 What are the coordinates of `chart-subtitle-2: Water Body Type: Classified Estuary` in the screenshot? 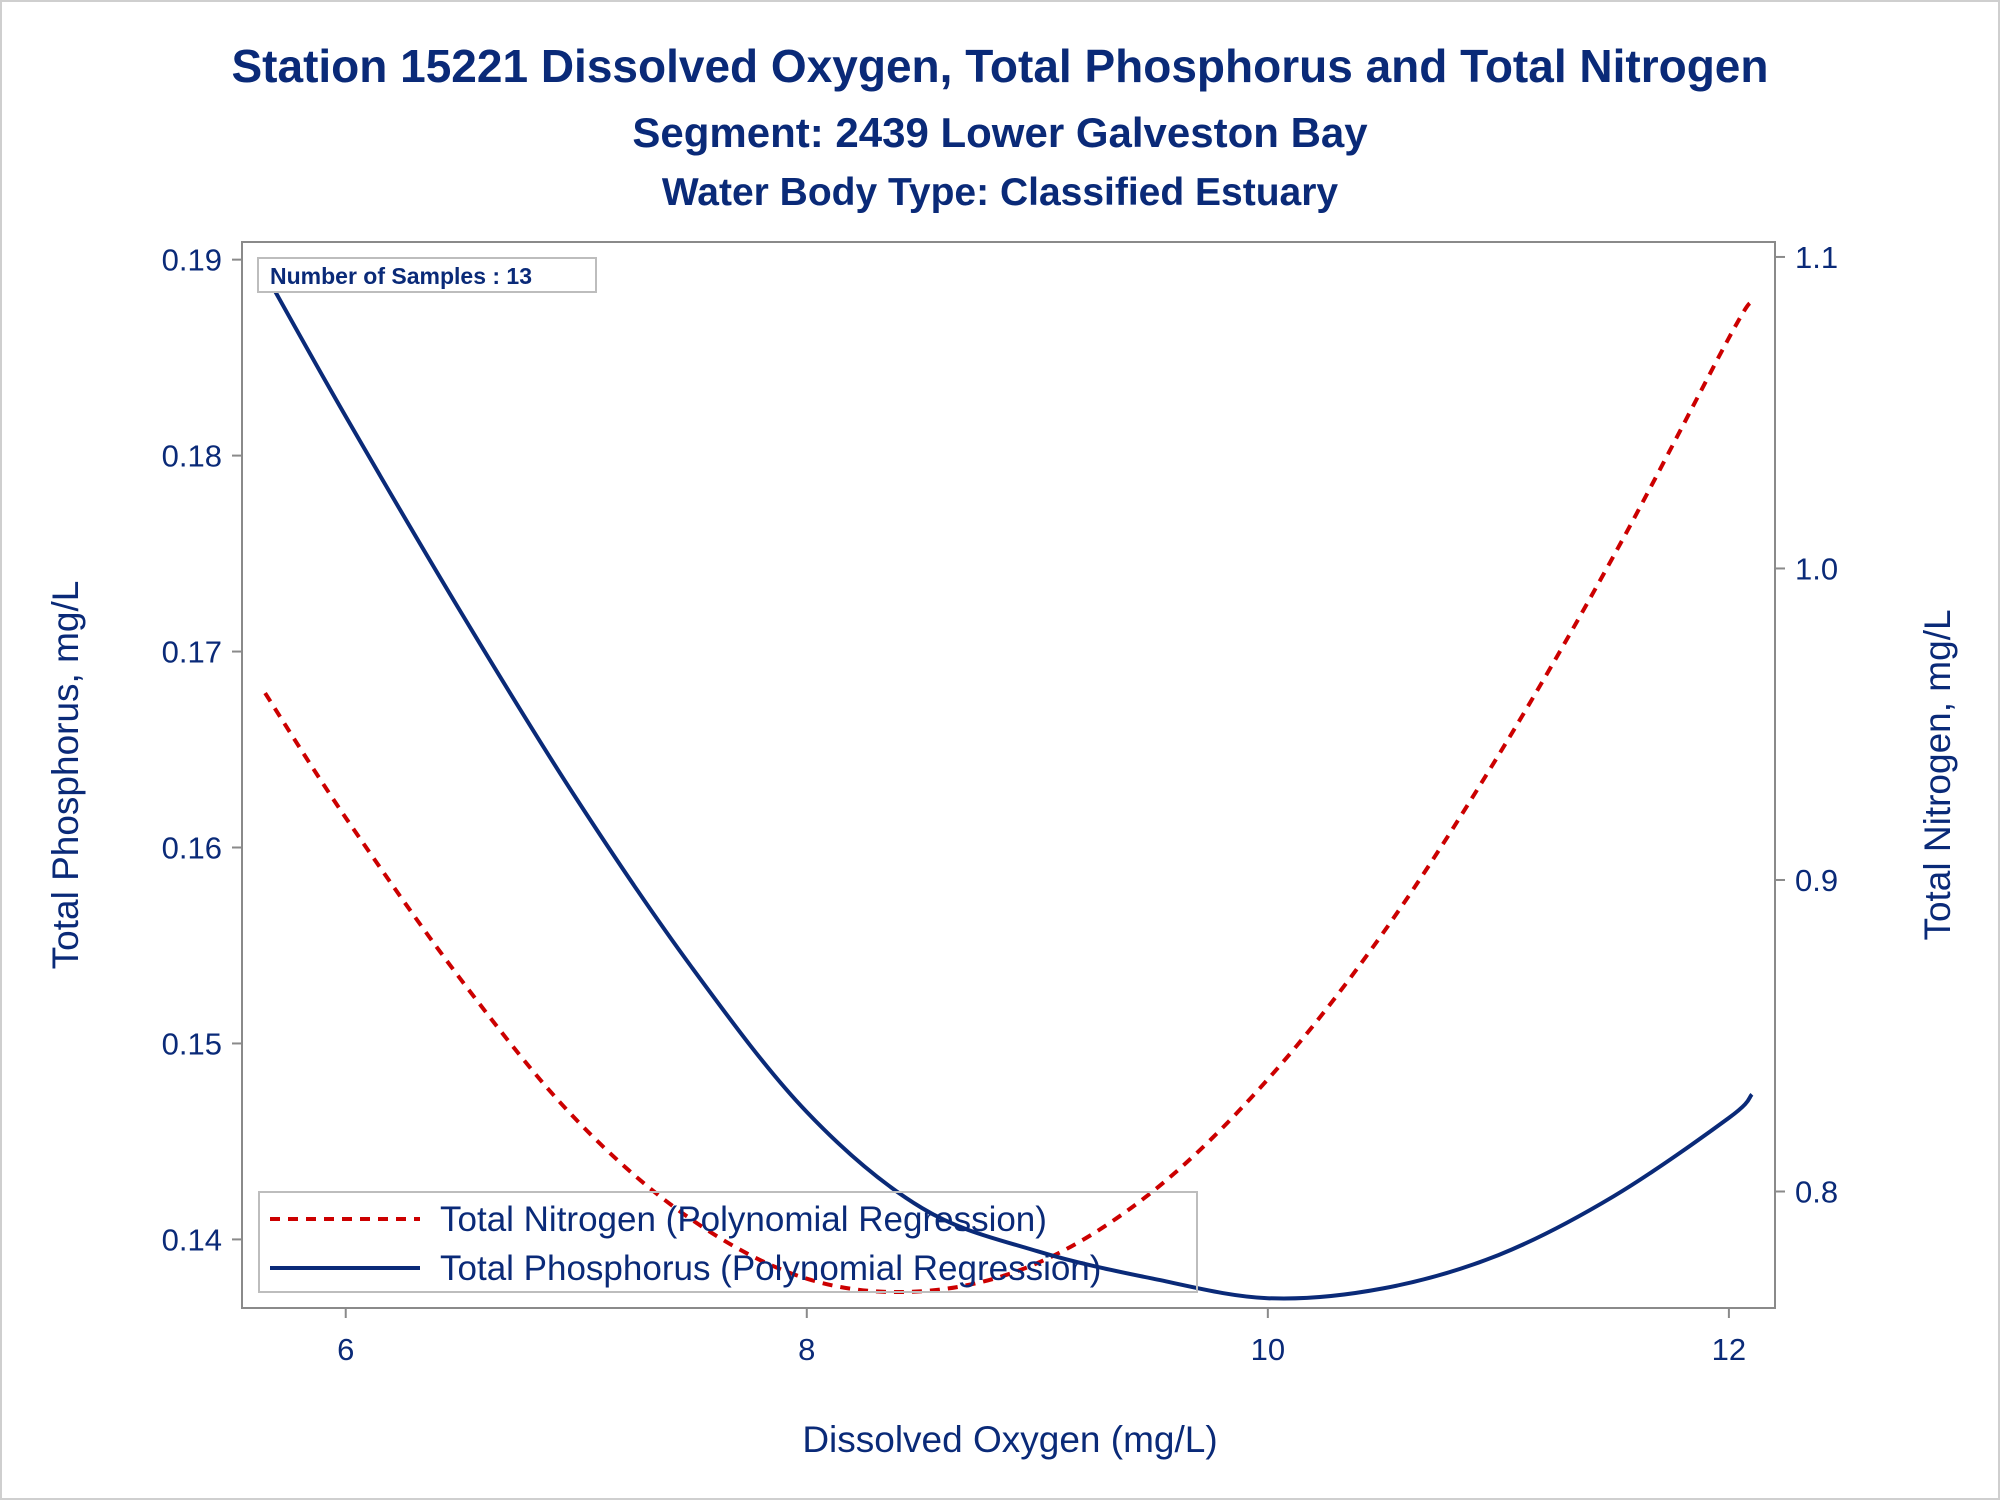 It's located at (1000, 192).